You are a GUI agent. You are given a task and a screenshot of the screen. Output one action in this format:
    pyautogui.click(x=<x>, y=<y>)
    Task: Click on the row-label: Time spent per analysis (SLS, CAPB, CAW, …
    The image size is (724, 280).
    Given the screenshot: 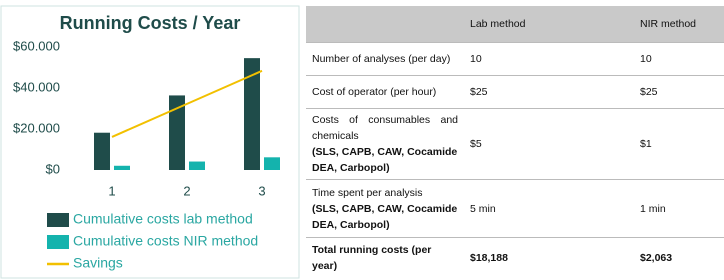 What is the action you would take?
    pyautogui.click(x=385, y=208)
    